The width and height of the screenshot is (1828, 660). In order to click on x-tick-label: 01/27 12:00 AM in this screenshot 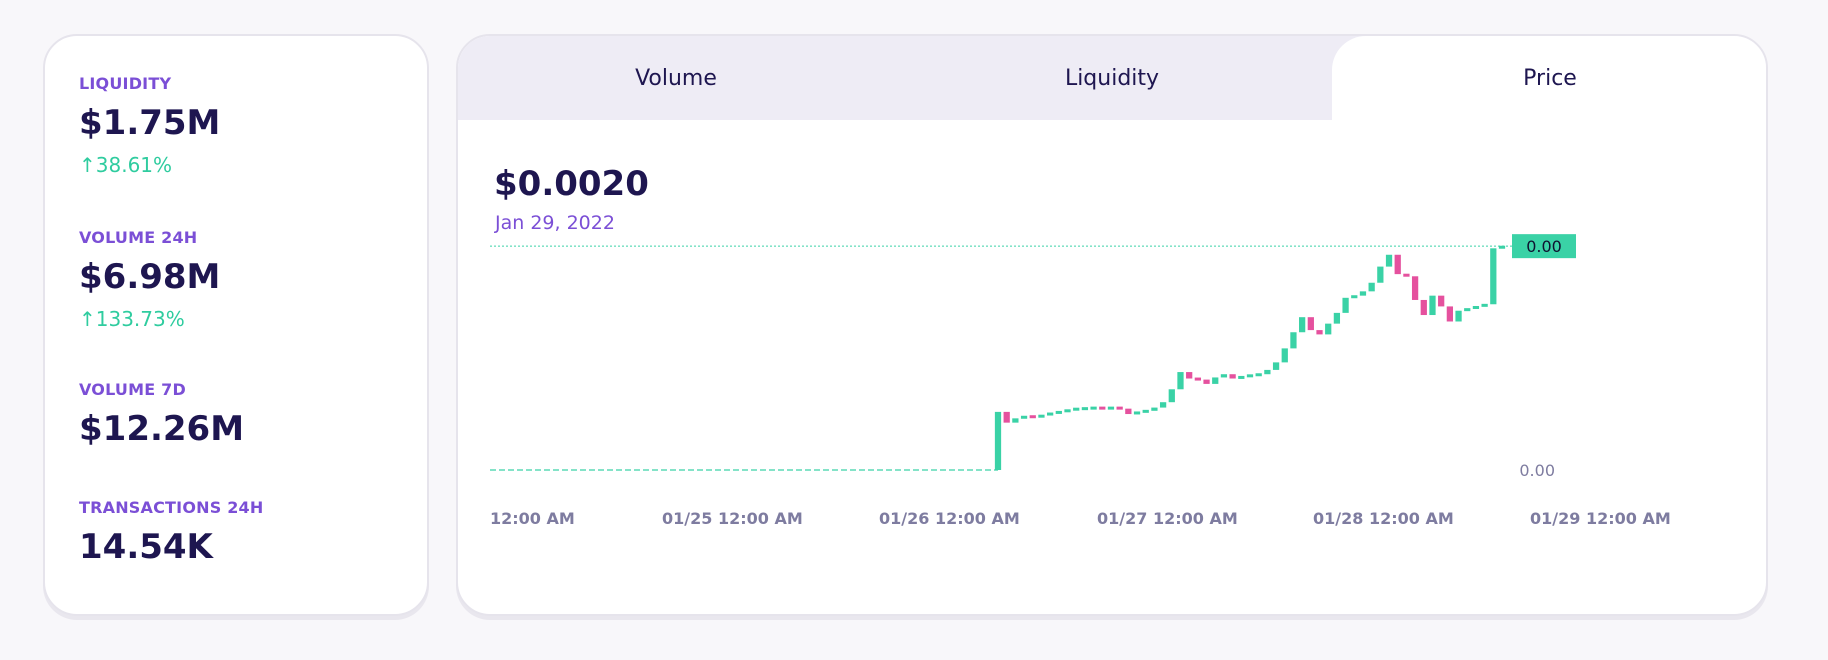, I will do `click(1167, 518)`.